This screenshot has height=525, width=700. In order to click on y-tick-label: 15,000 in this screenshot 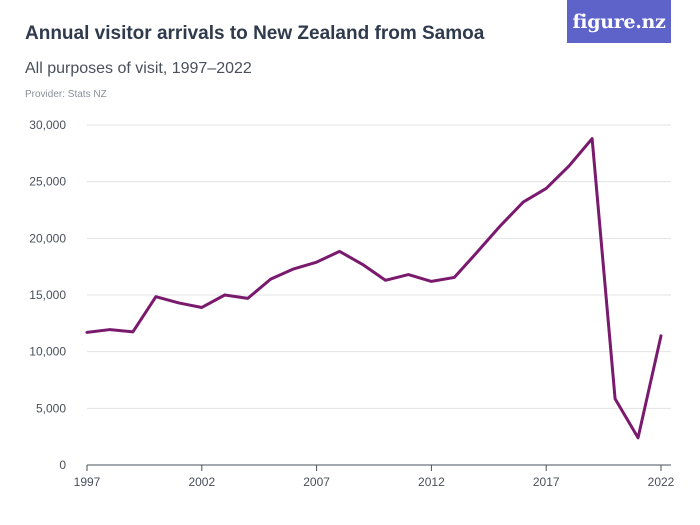, I will do `click(47, 295)`.